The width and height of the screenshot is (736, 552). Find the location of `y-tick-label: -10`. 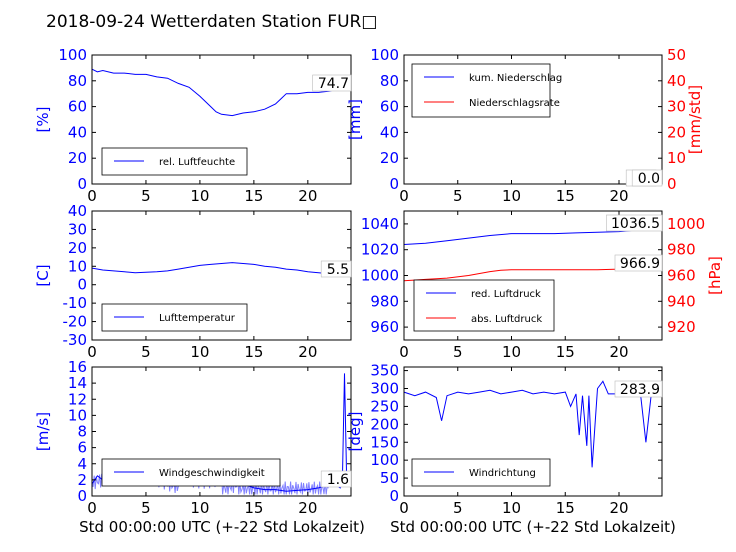

y-tick-label: -10 is located at coordinates (75, 303).